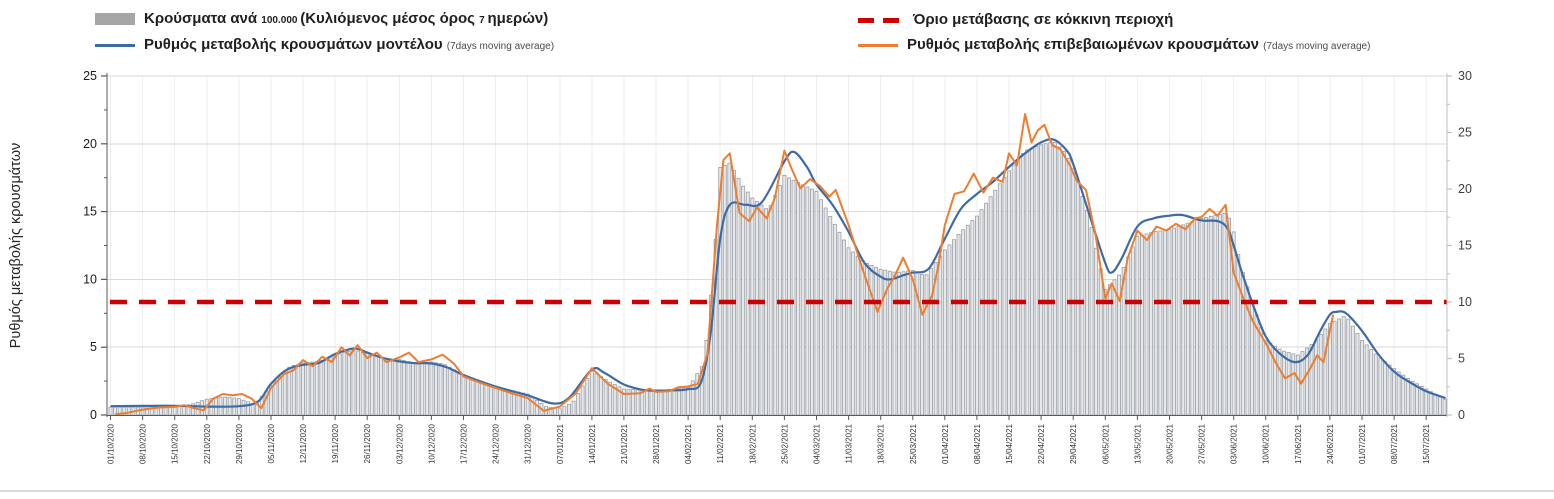 This screenshot has height=499, width=1554. I want to click on svg-text: 11/03/2021, so click(849, 443).